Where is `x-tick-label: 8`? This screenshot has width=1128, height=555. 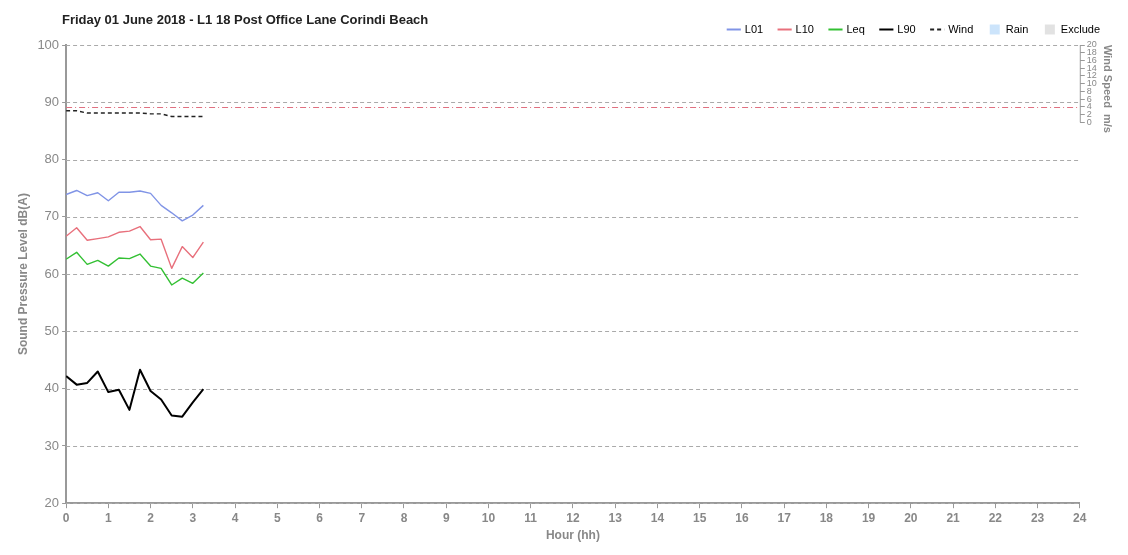
x-tick-label: 8 is located at coordinates (404, 517).